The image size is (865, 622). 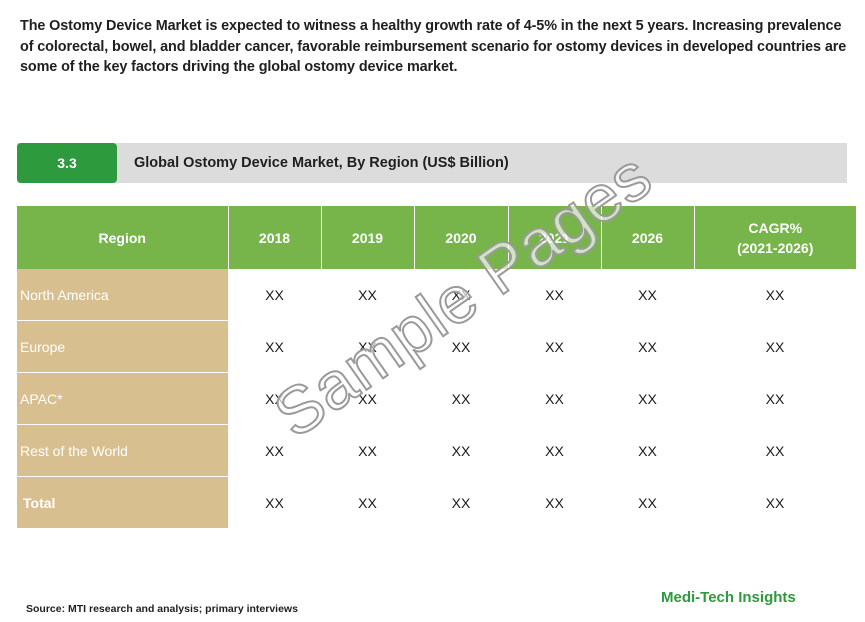 What do you see at coordinates (436, 502) in the screenshot?
I see `table-row-total: Total XX XX XX XX XX XX` at bounding box center [436, 502].